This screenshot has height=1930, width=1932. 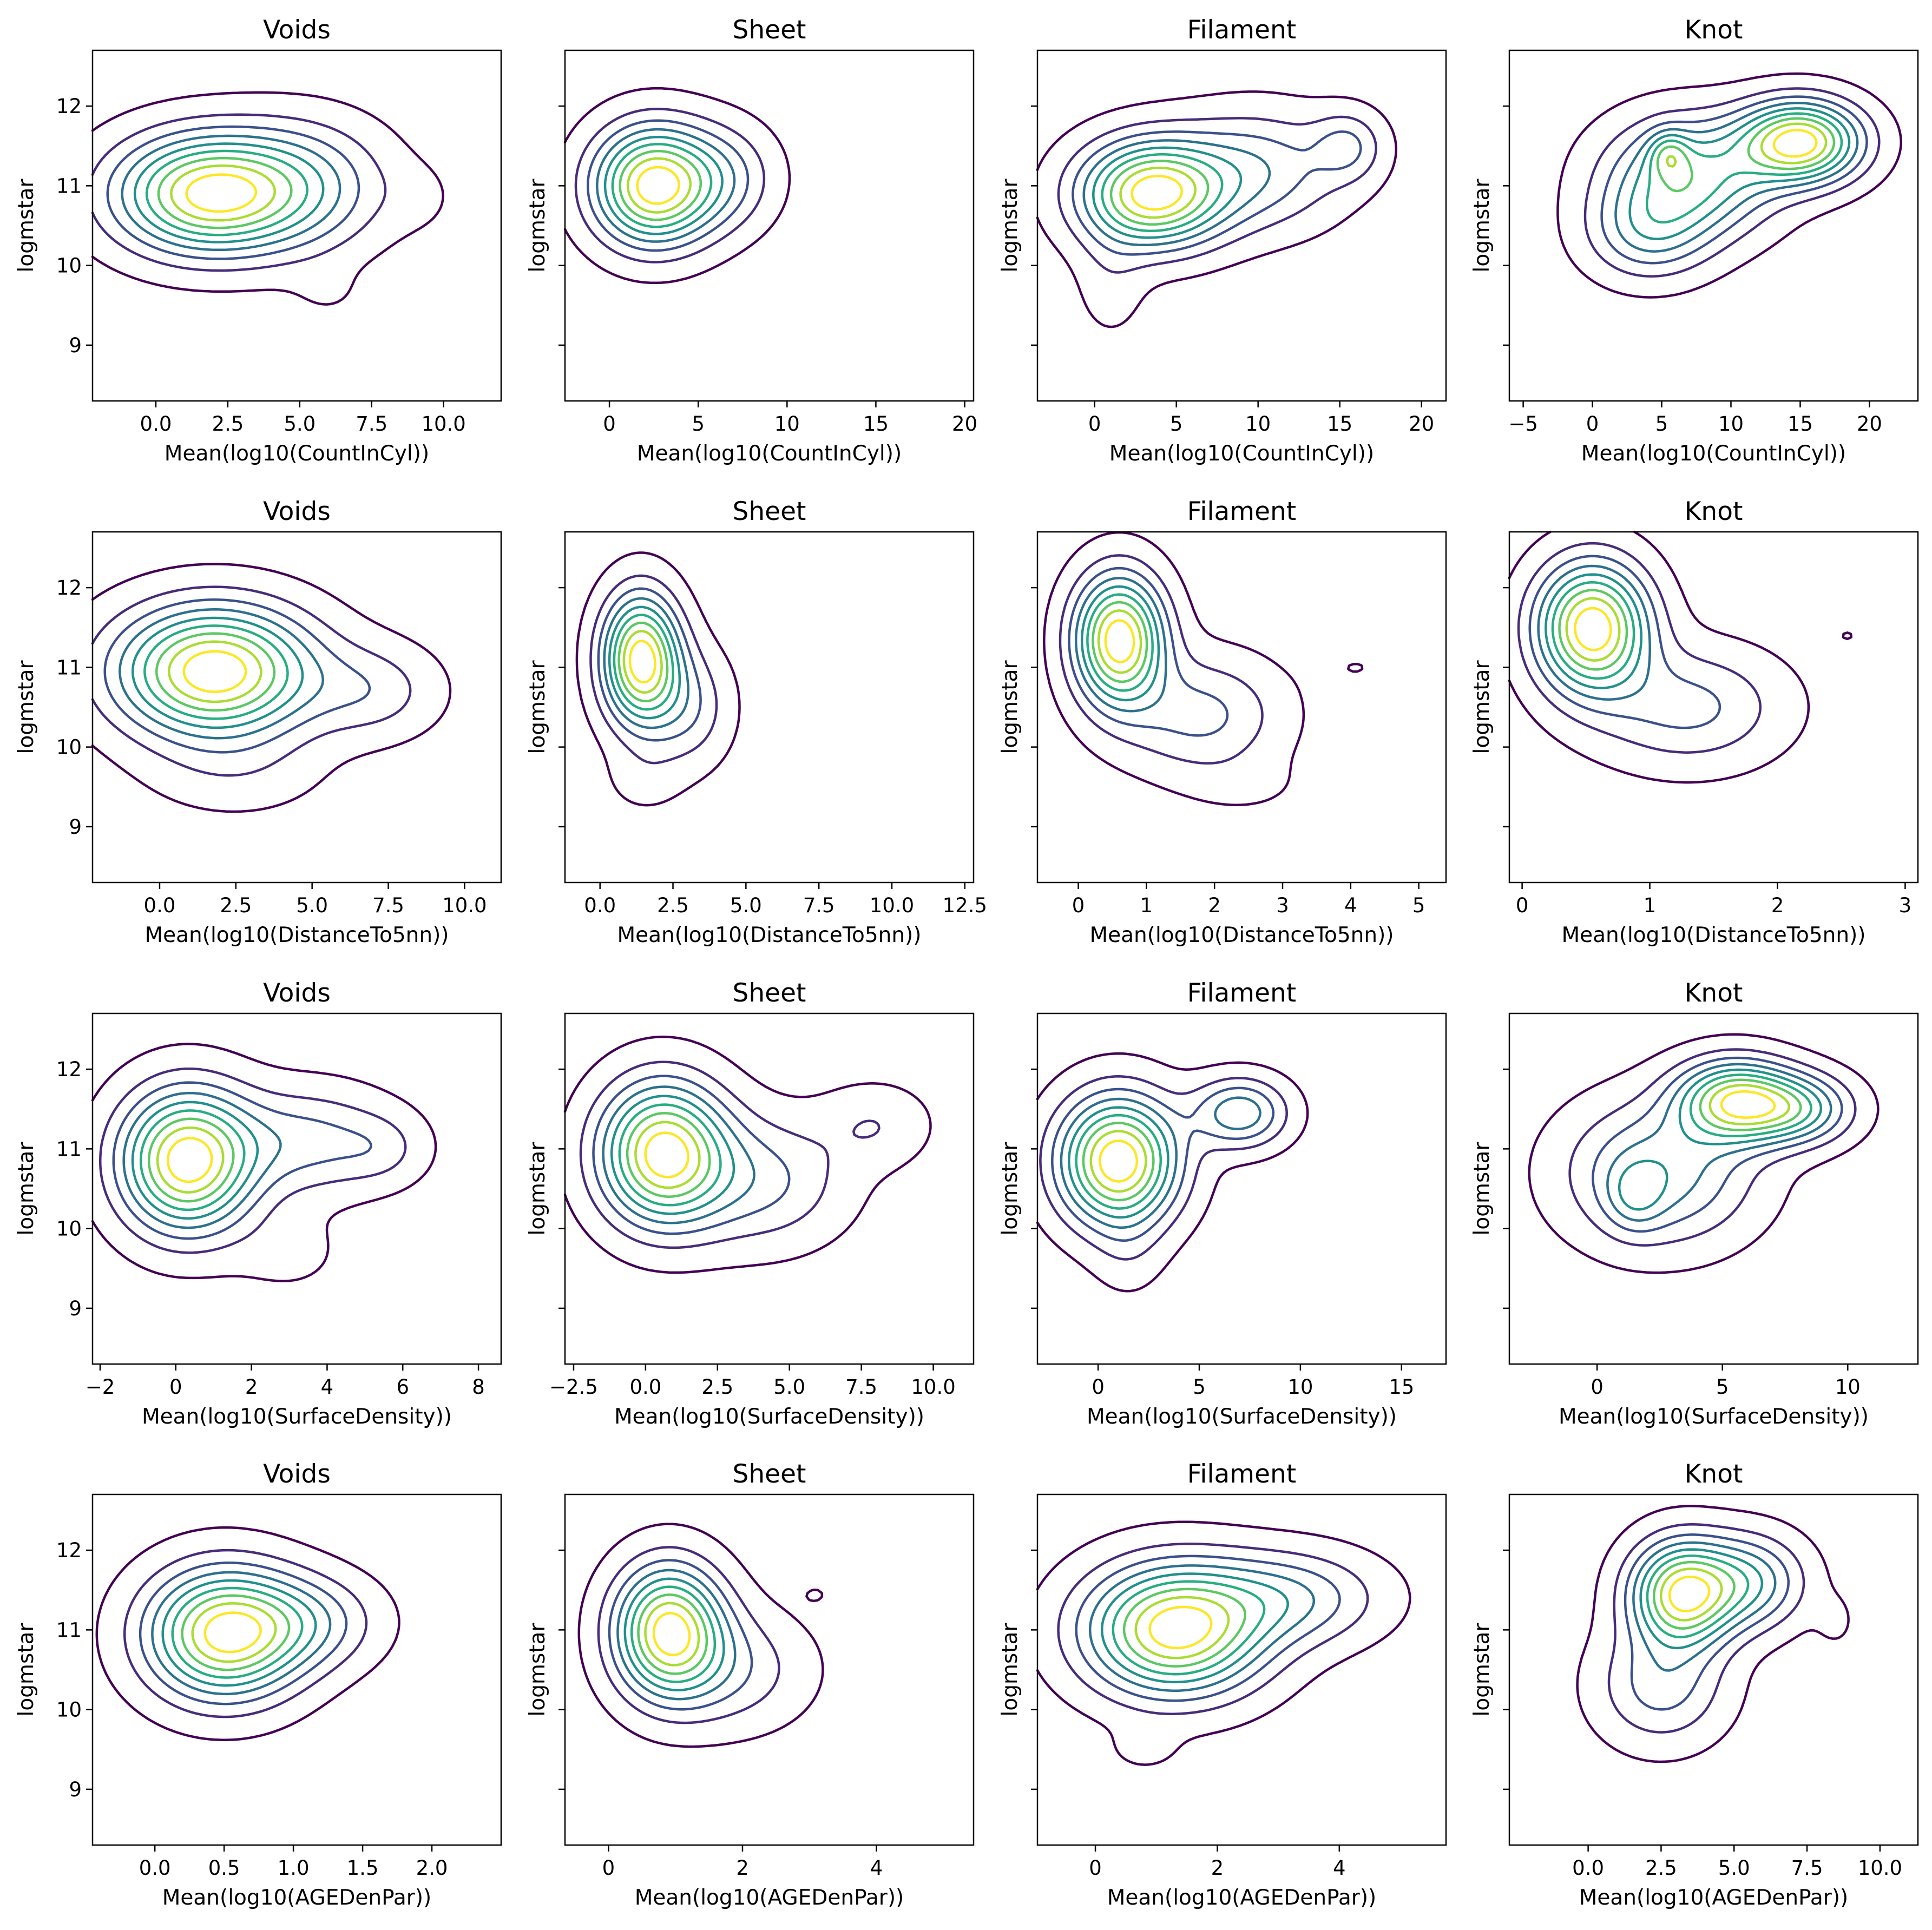 What do you see at coordinates (1713, 935) in the screenshot?
I see `panel-8-xlabel: Mean(log10(DistanceTo5nn))` at bounding box center [1713, 935].